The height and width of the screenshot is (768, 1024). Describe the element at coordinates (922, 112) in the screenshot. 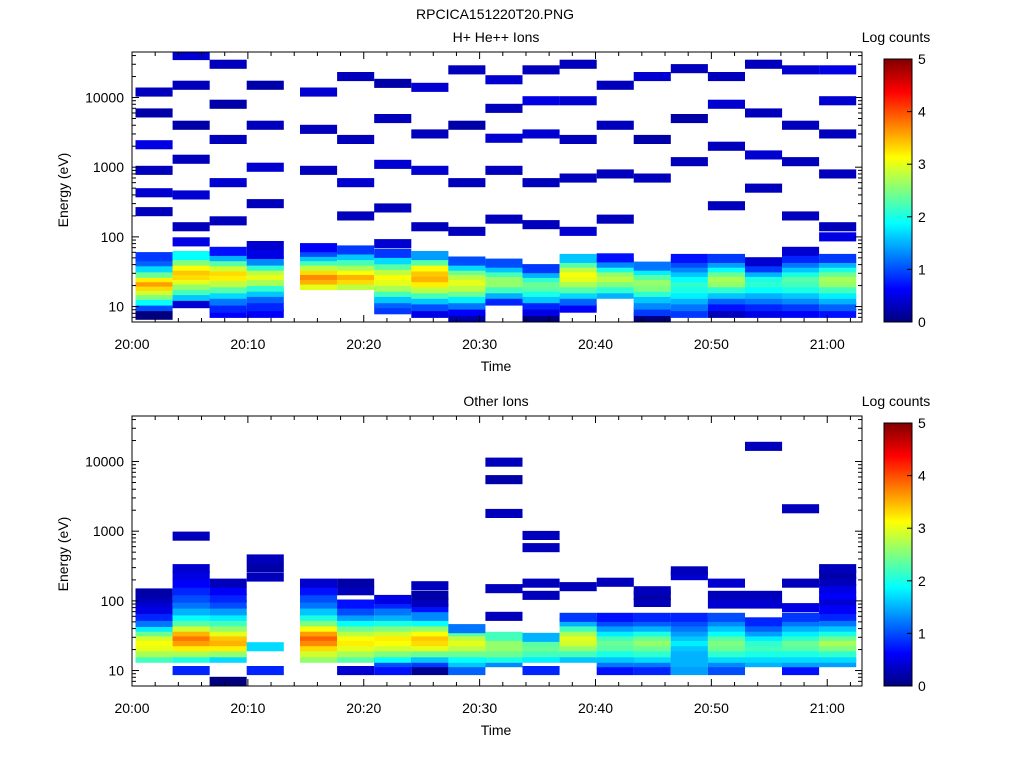

I see `colorbar-tick-label: 4` at that location.